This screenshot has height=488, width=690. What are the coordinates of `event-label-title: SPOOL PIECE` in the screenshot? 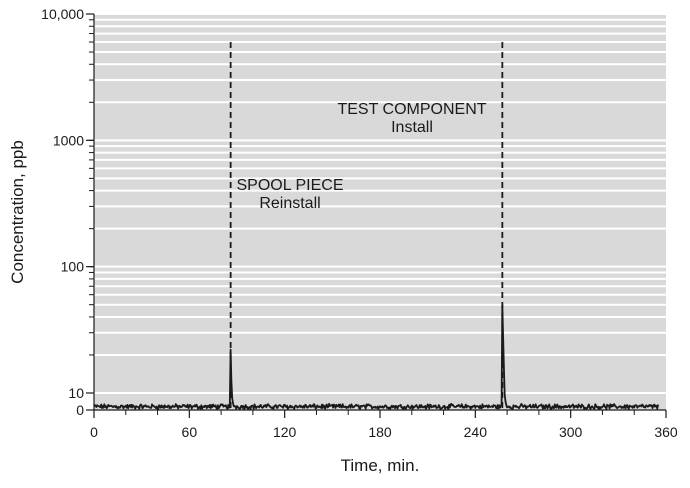 It's located at (290, 185).